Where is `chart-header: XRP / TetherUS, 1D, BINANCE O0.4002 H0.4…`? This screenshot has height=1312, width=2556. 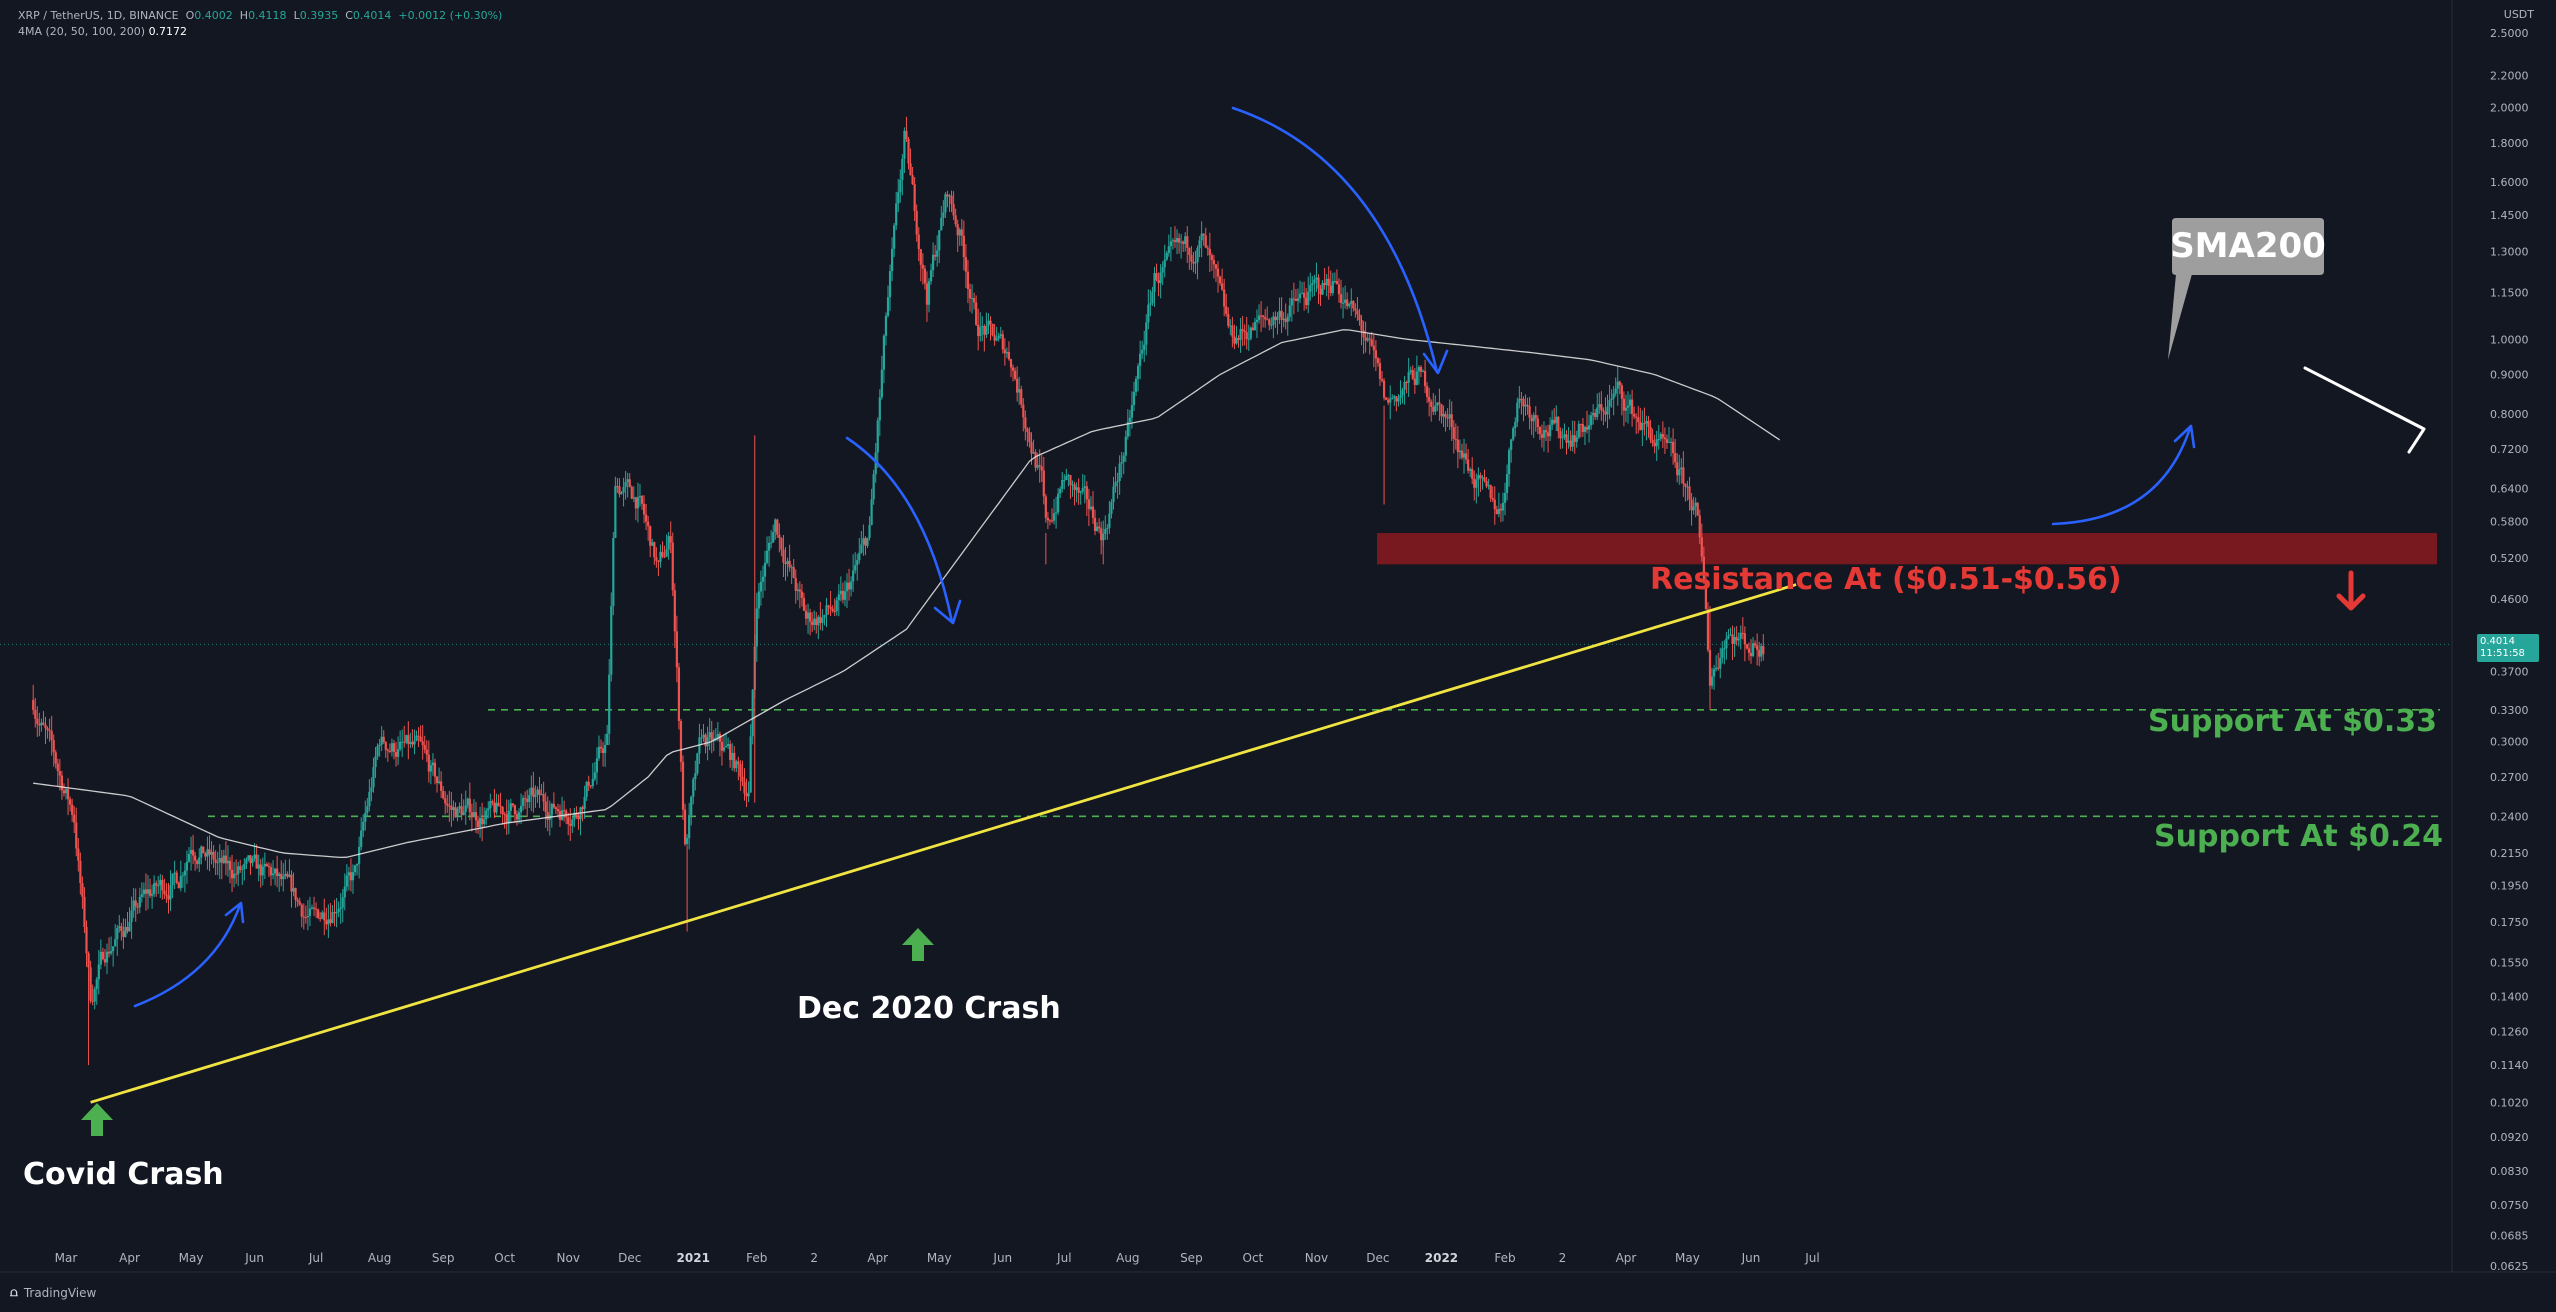
chart-header: XRP / TetherUS, 1D, BINANCE O0.4002 H0.4… is located at coordinates (260, 24).